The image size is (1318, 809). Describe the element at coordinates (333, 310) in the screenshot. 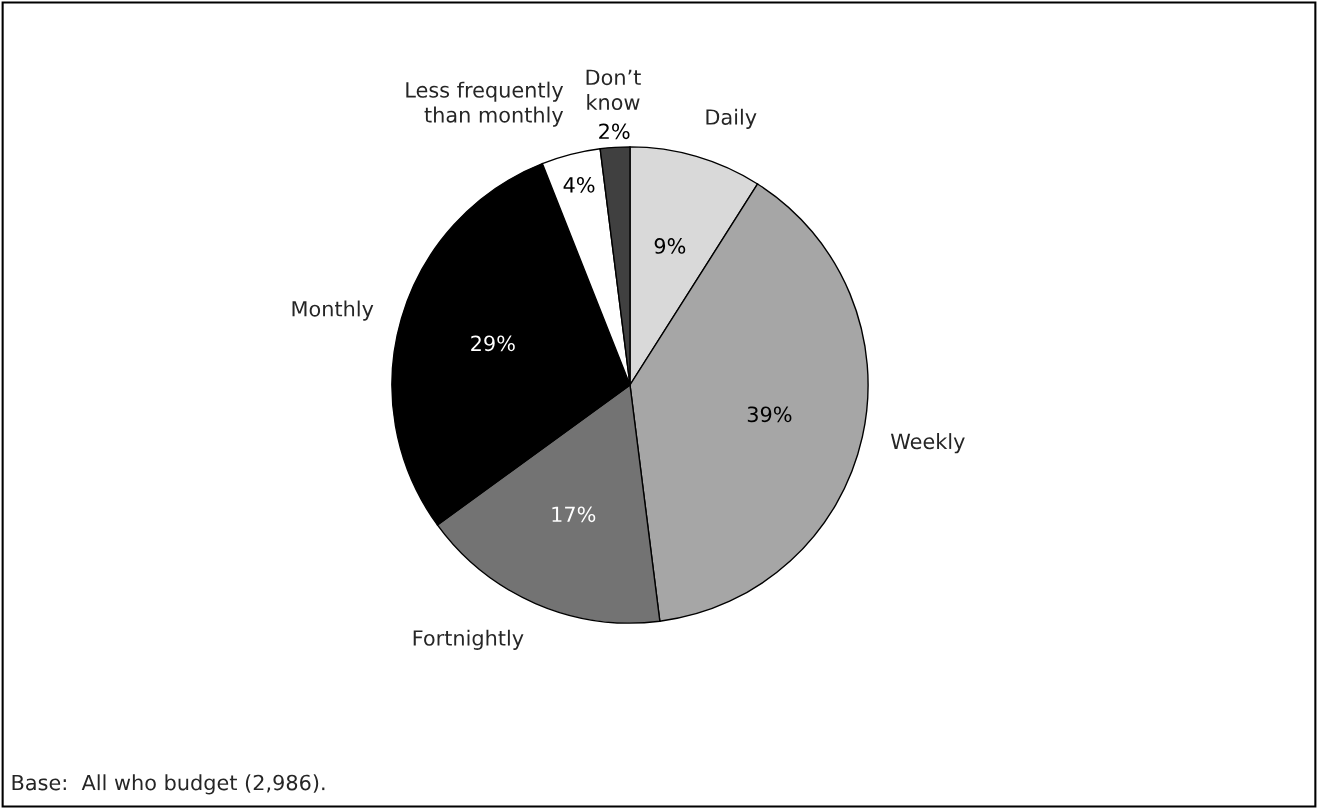

I see `slice-label: Monthly` at that location.